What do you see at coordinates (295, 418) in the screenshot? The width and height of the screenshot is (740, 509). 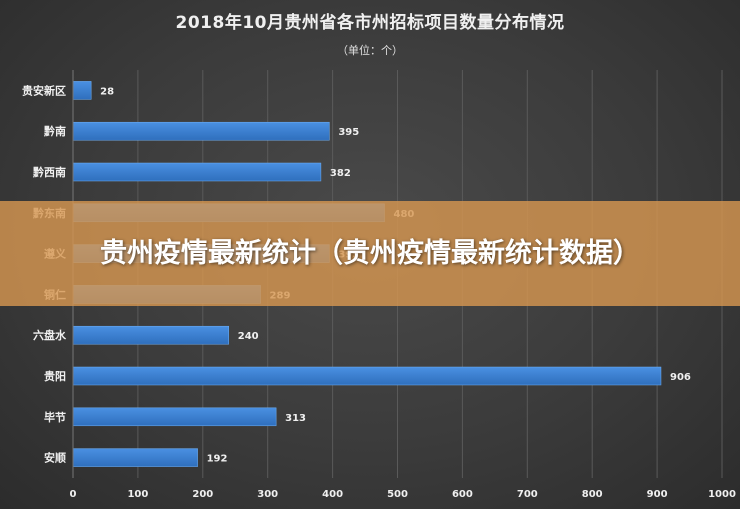 I see `data-label: 313` at bounding box center [295, 418].